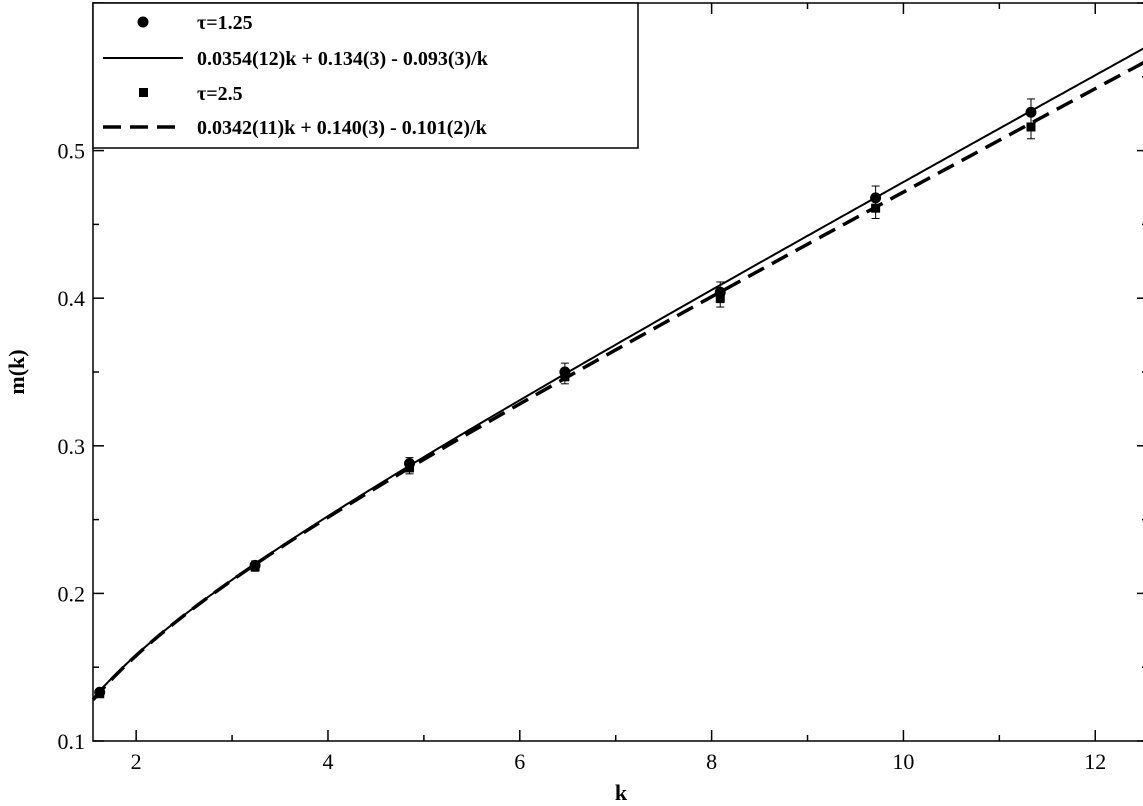  I want to click on x-tick-label: 10, so click(903, 761).